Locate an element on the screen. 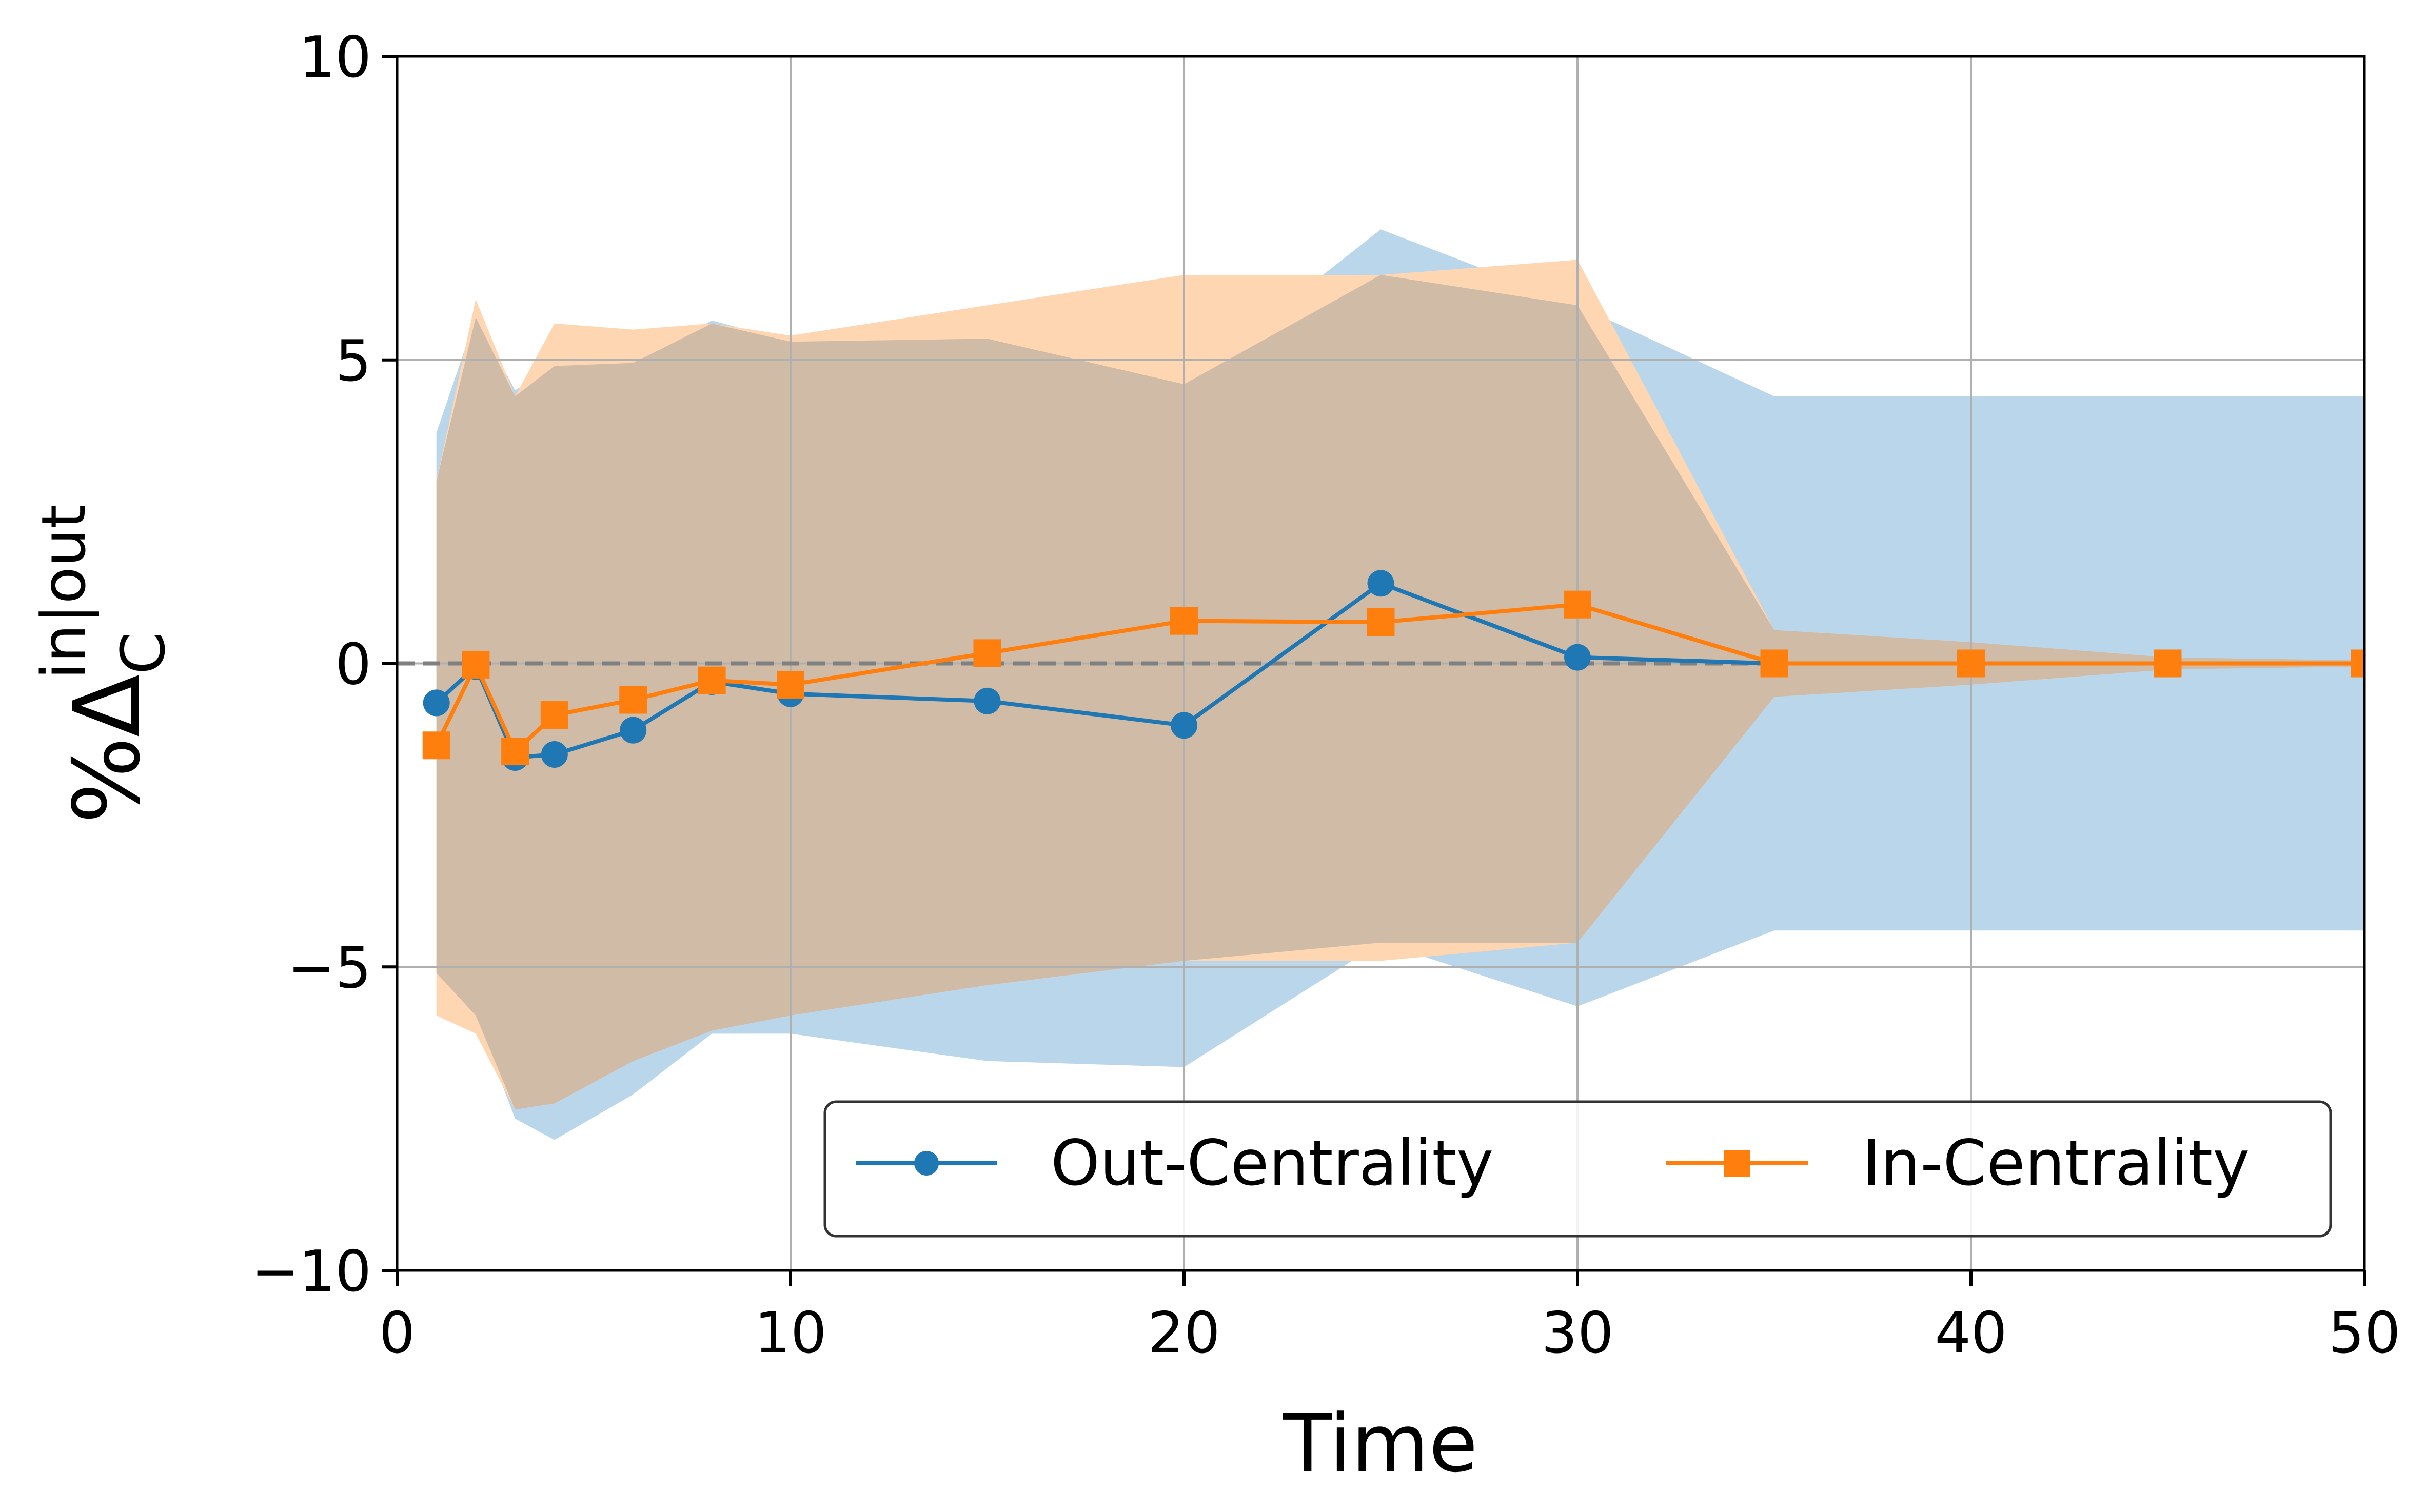 The height and width of the screenshot is (1512, 2426). y-axis-label: %ΔCin|out is located at coordinates (103, 664).